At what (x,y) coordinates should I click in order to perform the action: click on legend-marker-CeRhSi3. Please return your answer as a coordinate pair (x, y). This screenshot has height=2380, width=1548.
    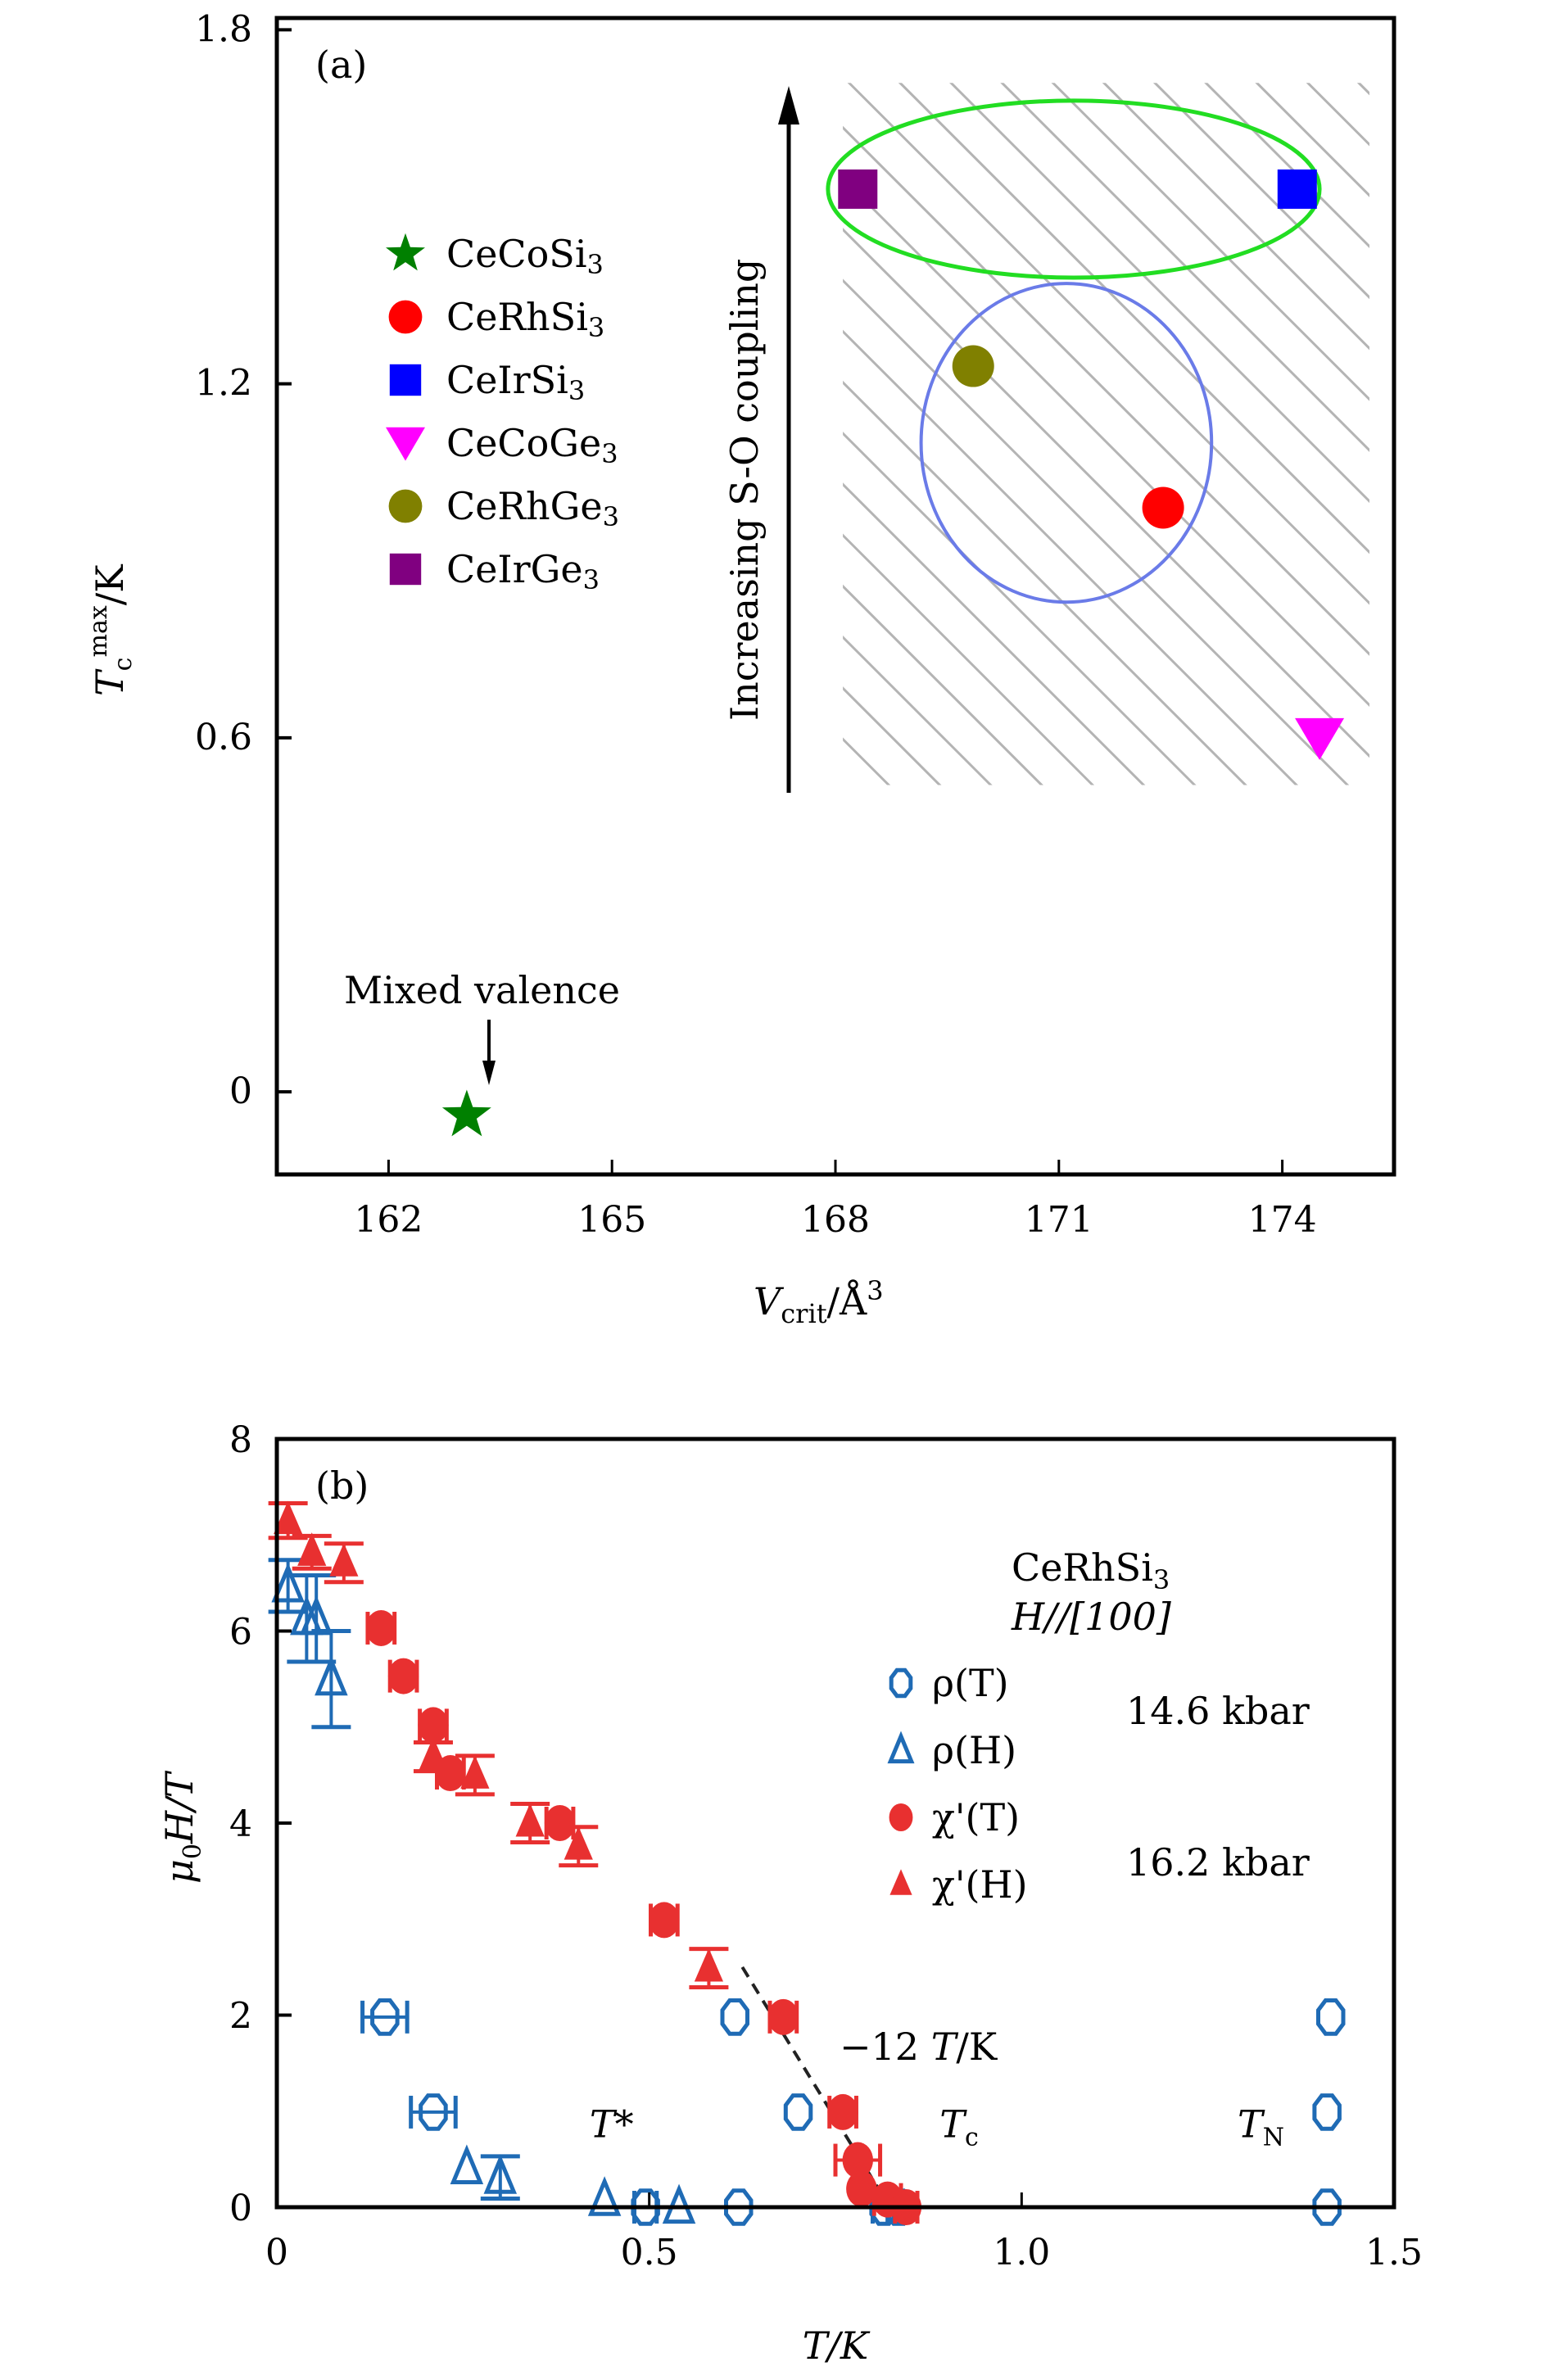
    Looking at the image, I should click on (405, 317).